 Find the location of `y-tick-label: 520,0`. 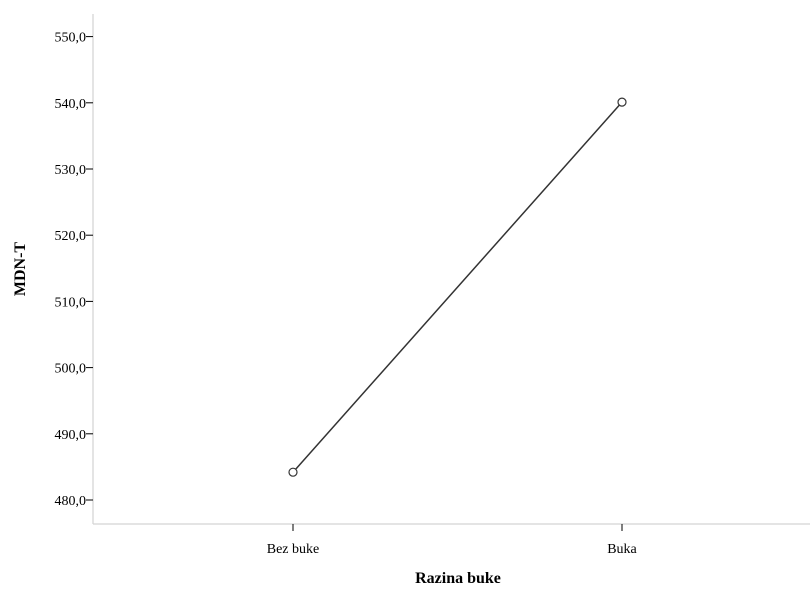

y-tick-label: 520,0 is located at coordinates (71, 236).